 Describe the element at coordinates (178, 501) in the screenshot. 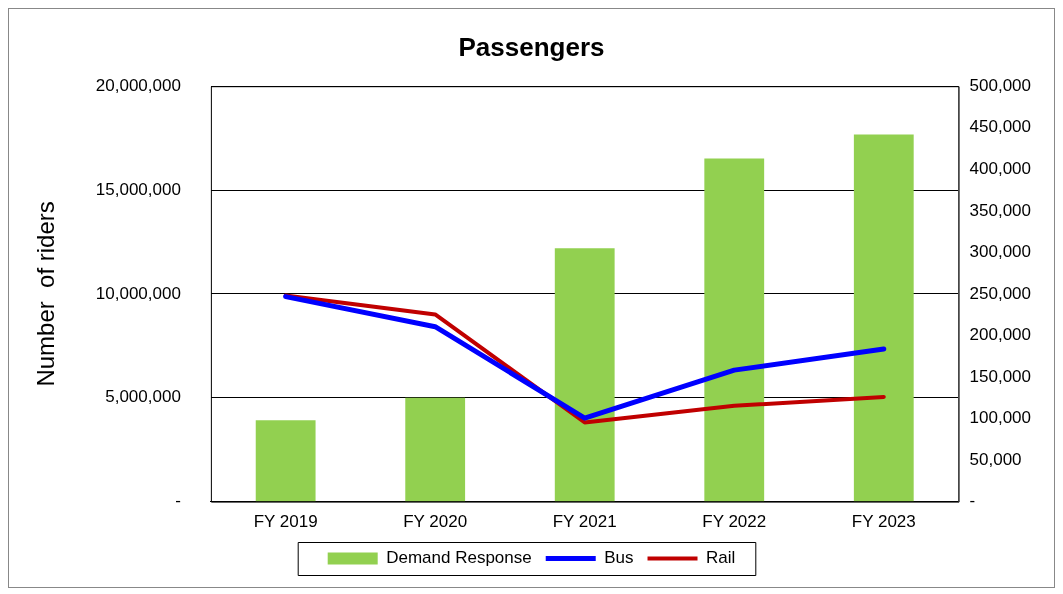

I see `y-tick-label: -` at that location.